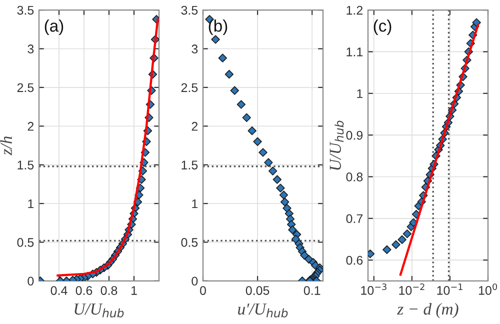 This screenshot has width=500, height=324. Describe the element at coordinates (134, 290) in the screenshot. I see `x-tick-label: 1` at that location.